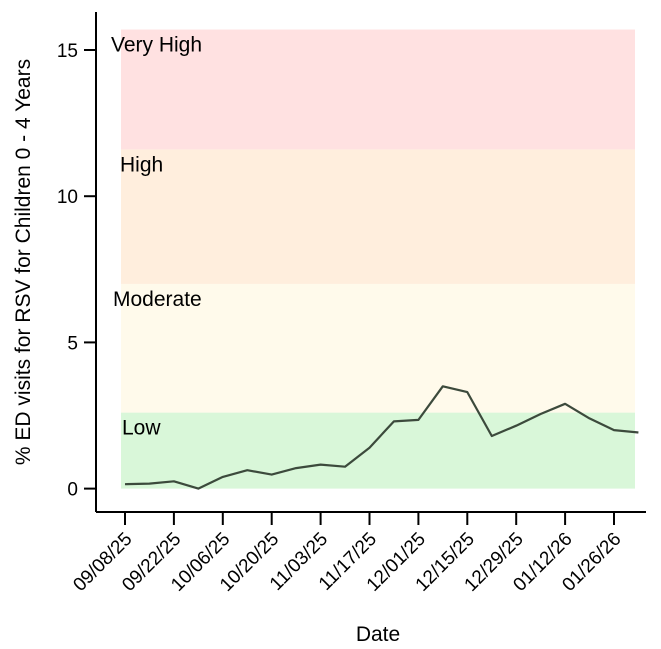 The image size is (661, 649). I want to click on series-layer, so click(381, 437).